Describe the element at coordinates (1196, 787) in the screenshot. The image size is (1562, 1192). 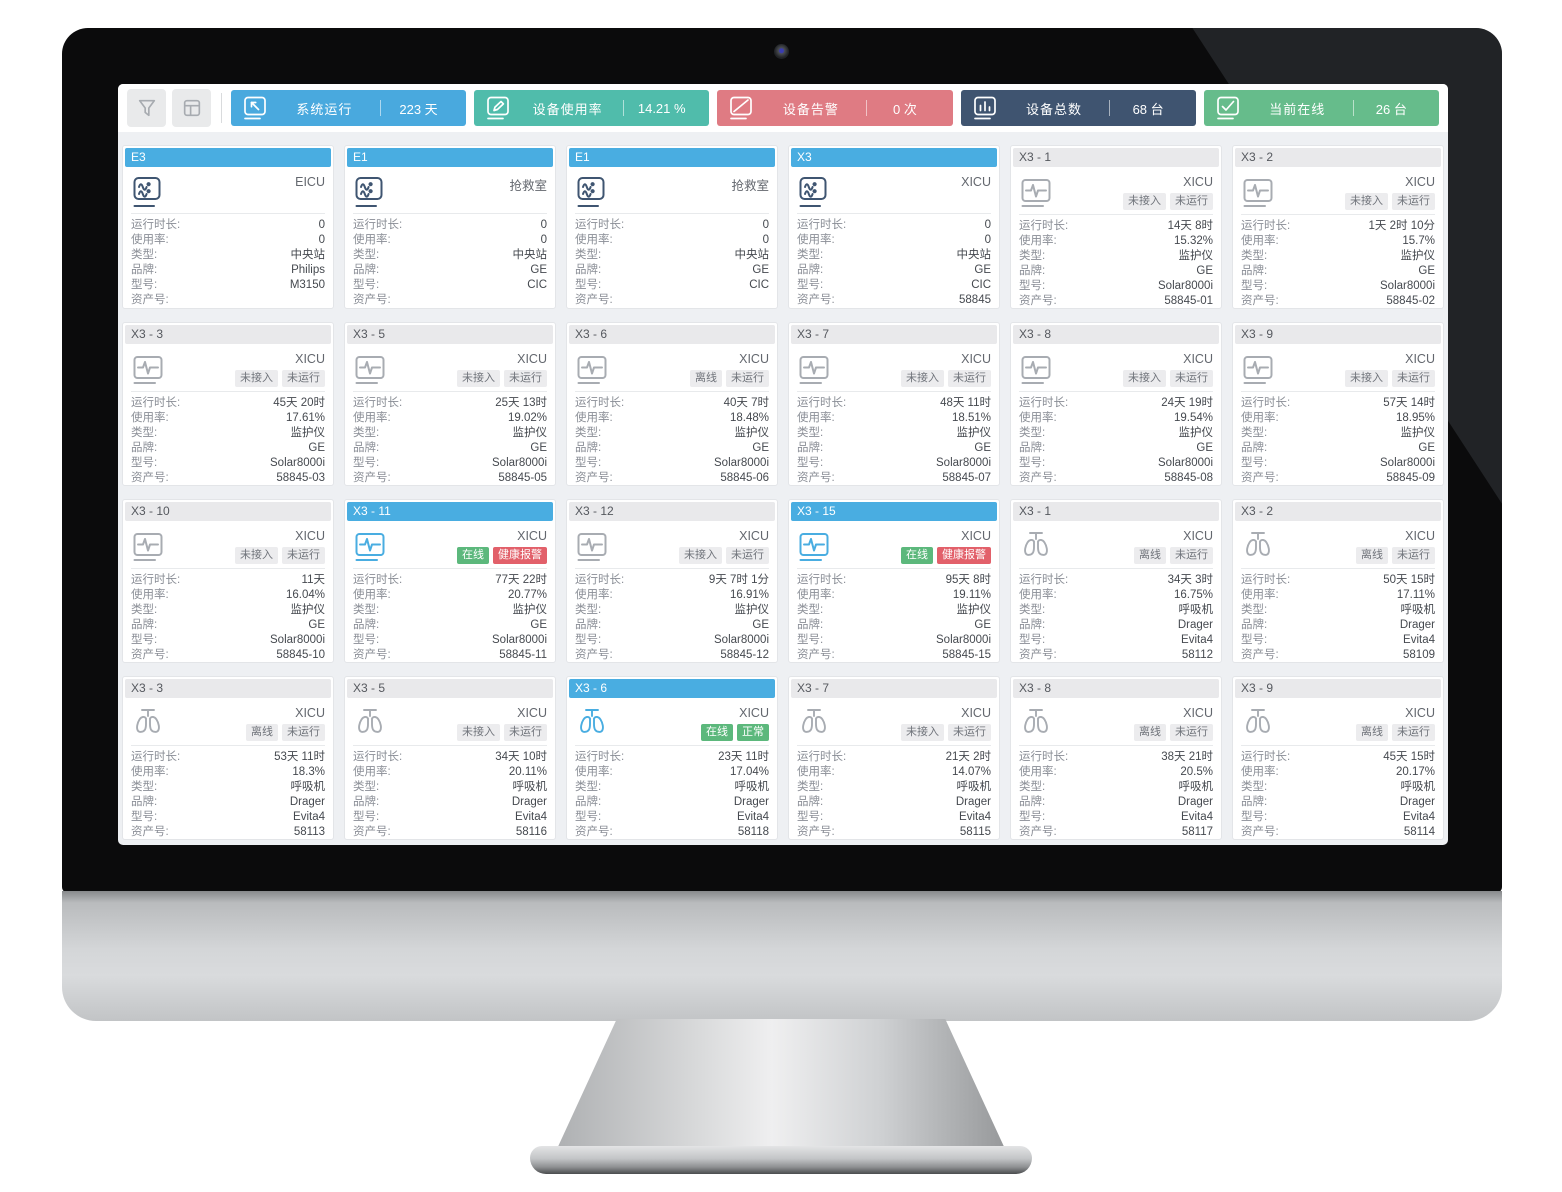
I see `field-value: 呼吸机` at that location.